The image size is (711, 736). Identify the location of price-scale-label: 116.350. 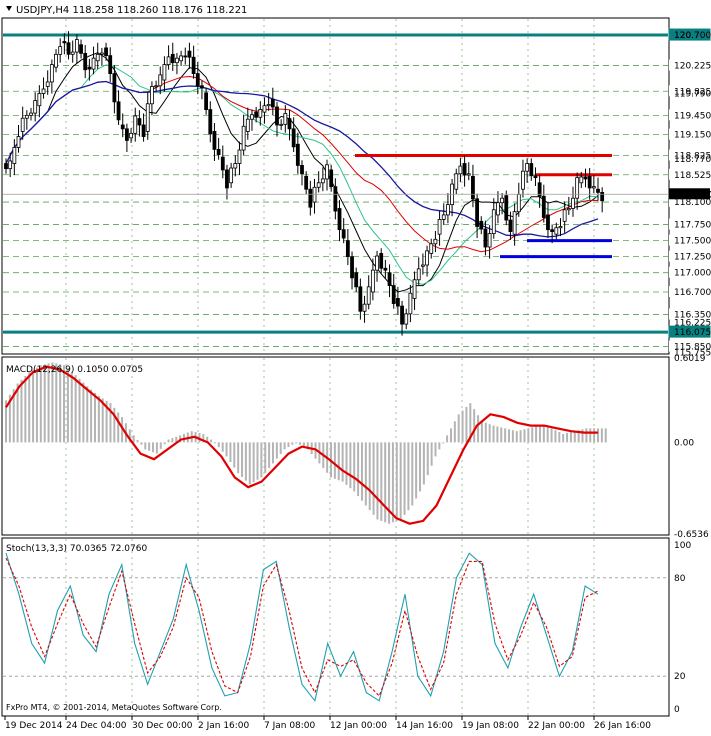
(692, 315).